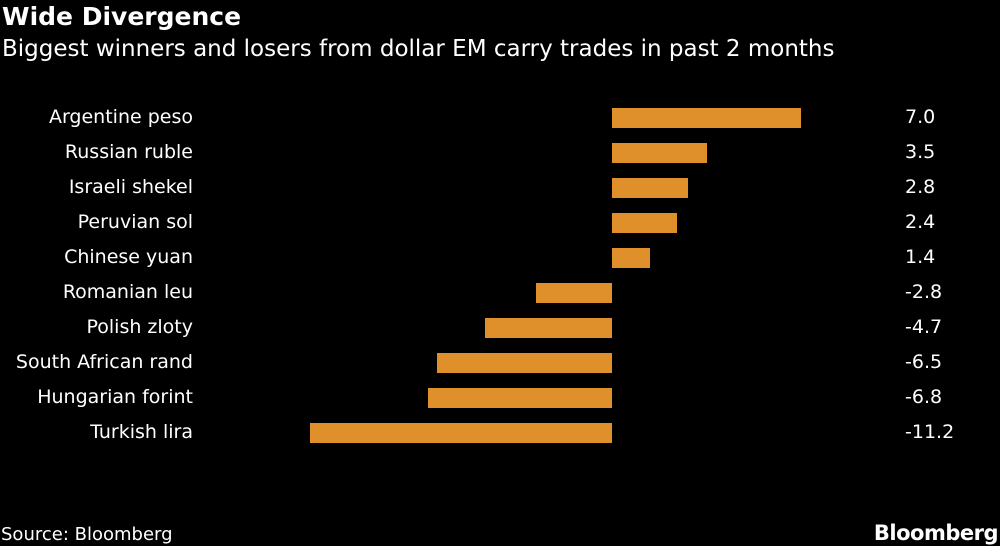 This screenshot has height=546, width=1000. I want to click on bar-row: Polish zloty -4.7, so click(500, 331).